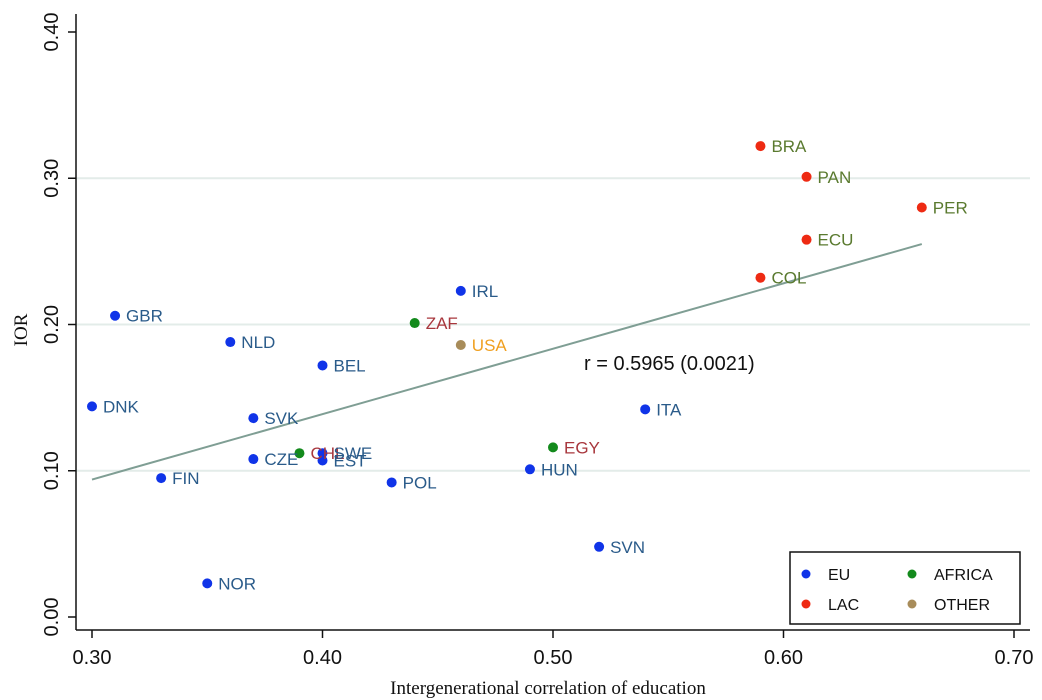 The width and height of the screenshot is (1042, 700). What do you see at coordinates (322, 658) in the screenshot?
I see `x-tick-label-1: 0.40` at bounding box center [322, 658].